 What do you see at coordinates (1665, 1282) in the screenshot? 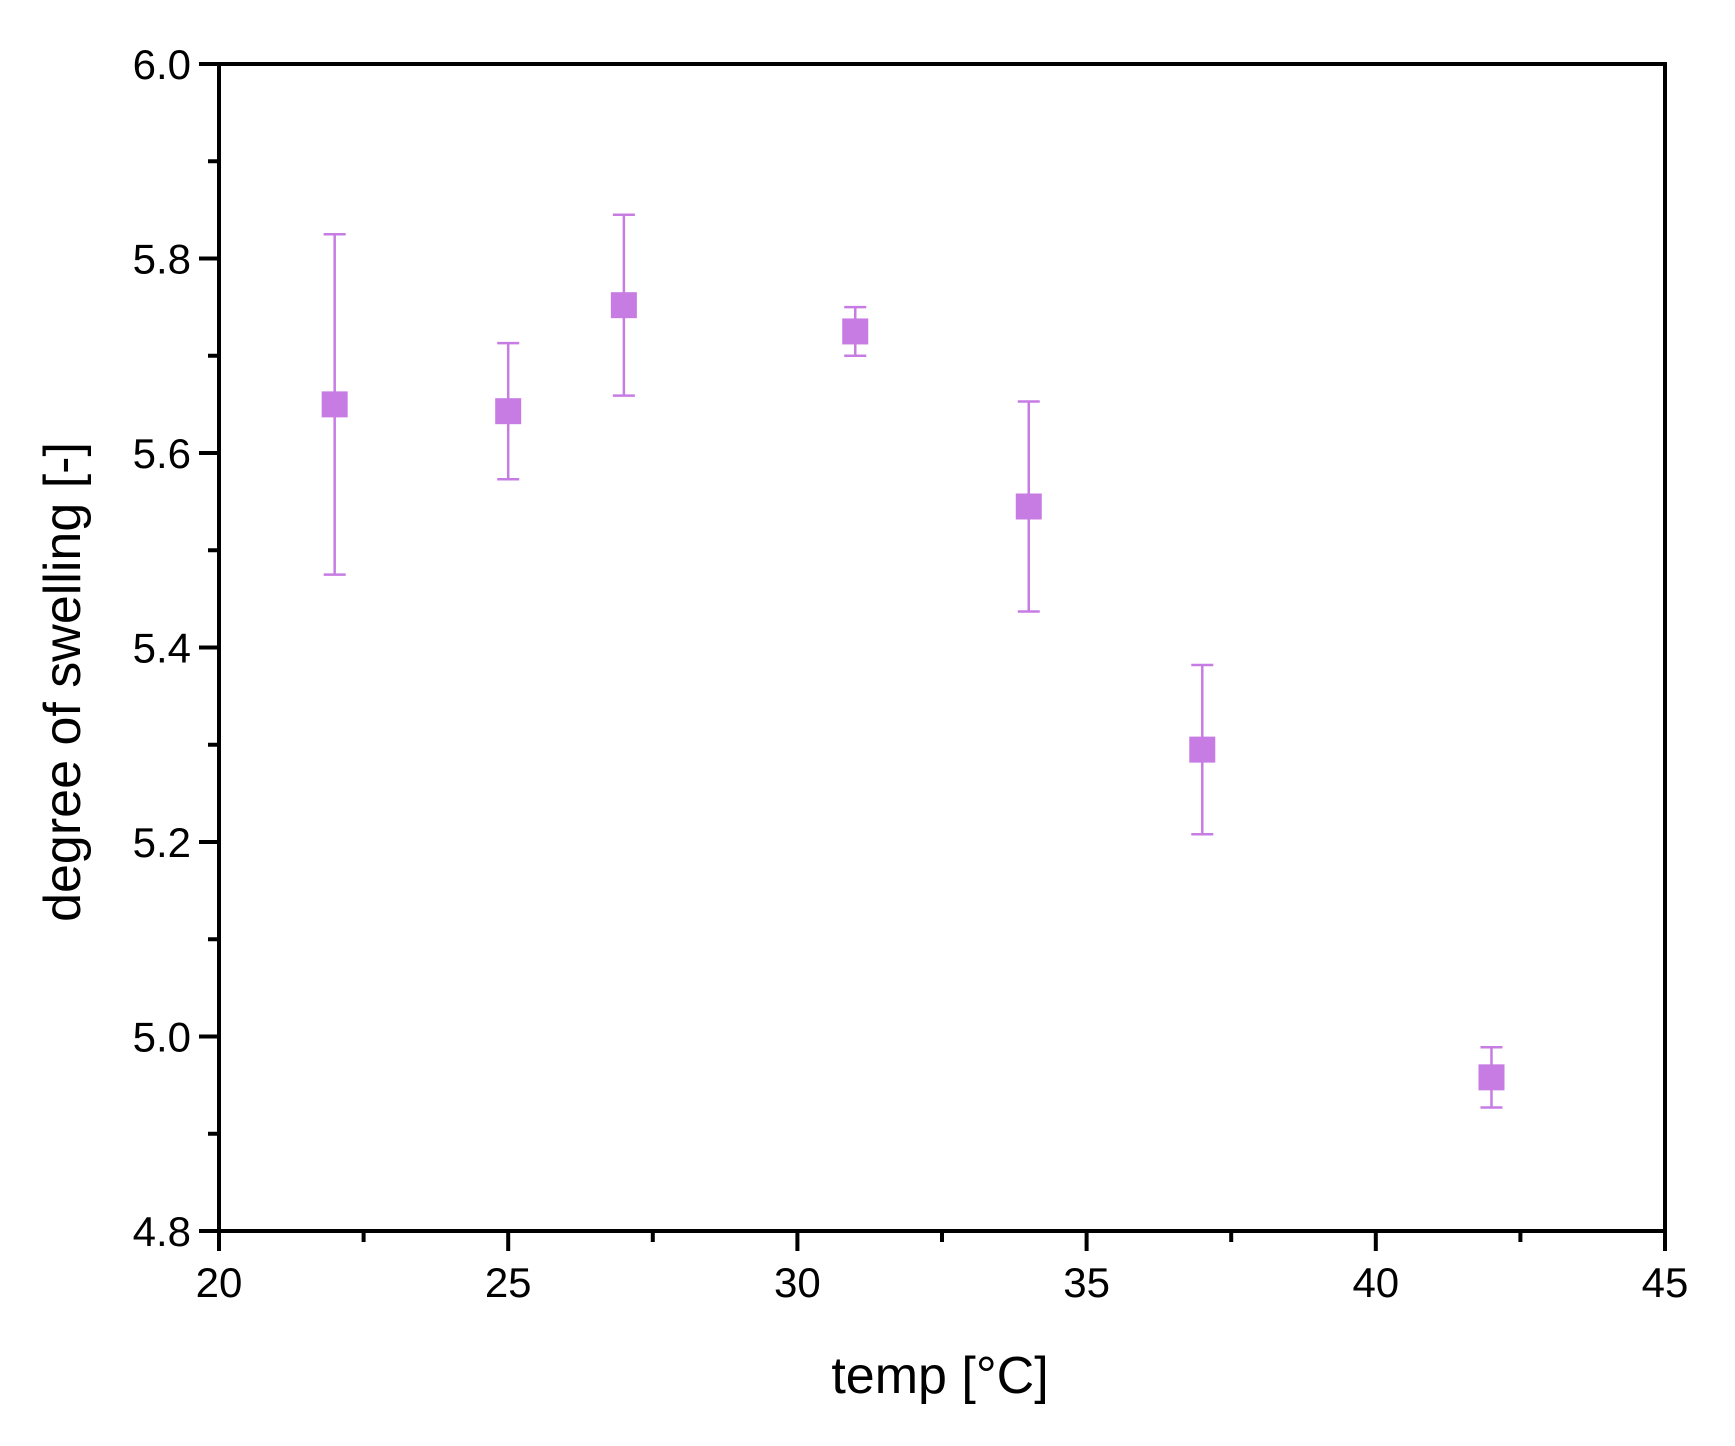
I see `x-tick-label: 45` at bounding box center [1665, 1282].